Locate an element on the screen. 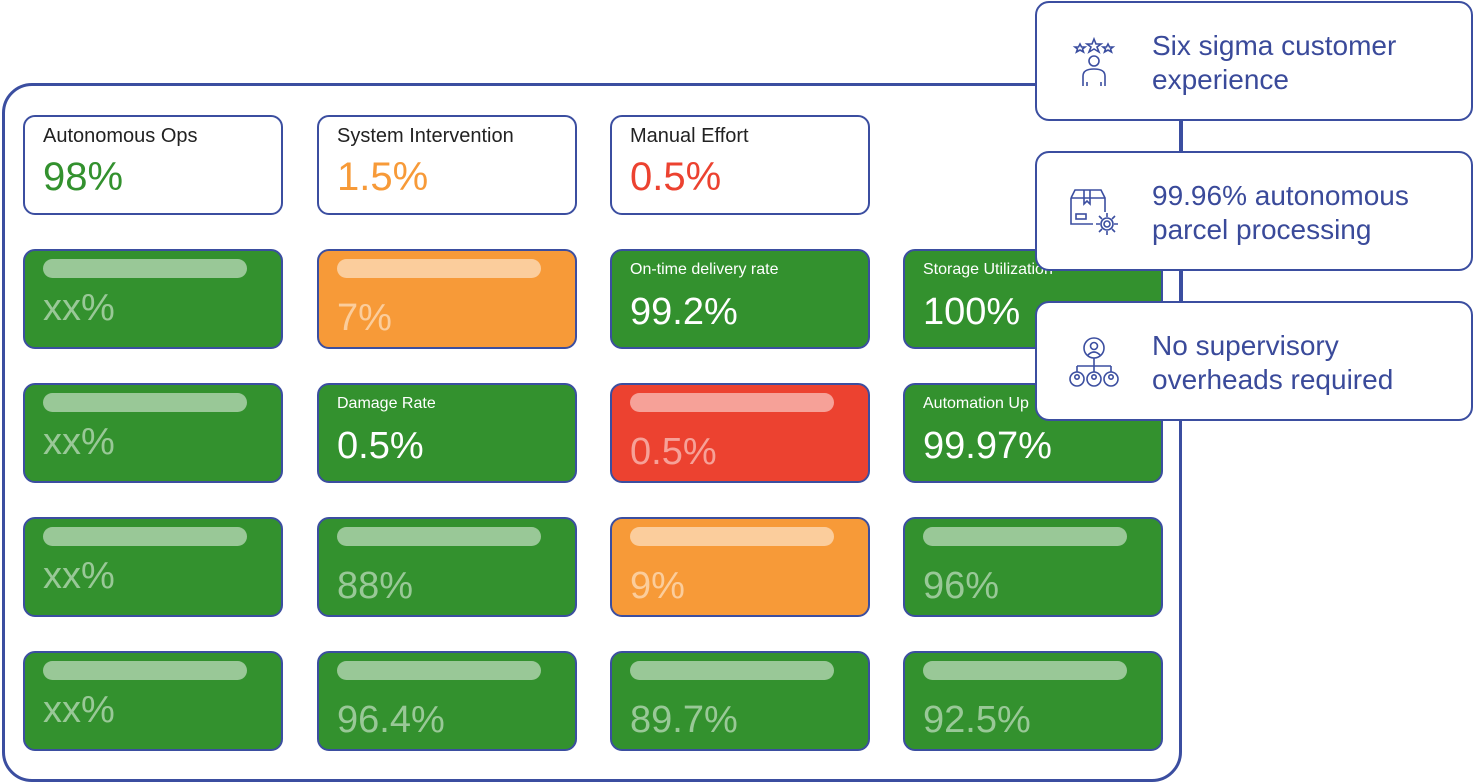 This screenshot has width=1475, height=784. metric-label: Storage Utilization is located at coordinates (988, 269).